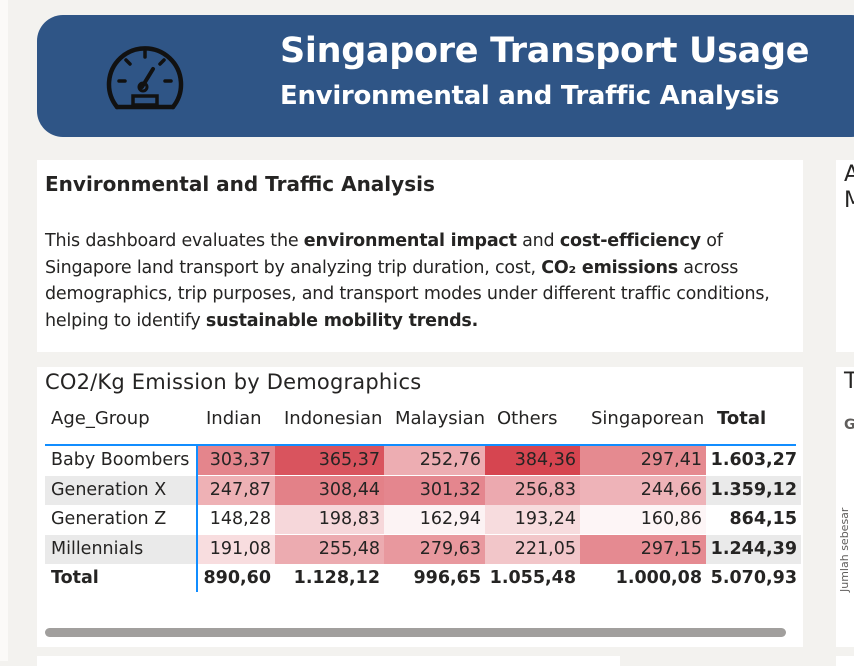 Image resolution: width=854 pixels, height=666 pixels. Describe the element at coordinates (420, 445) in the screenshot. I see `header-divider` at that location.